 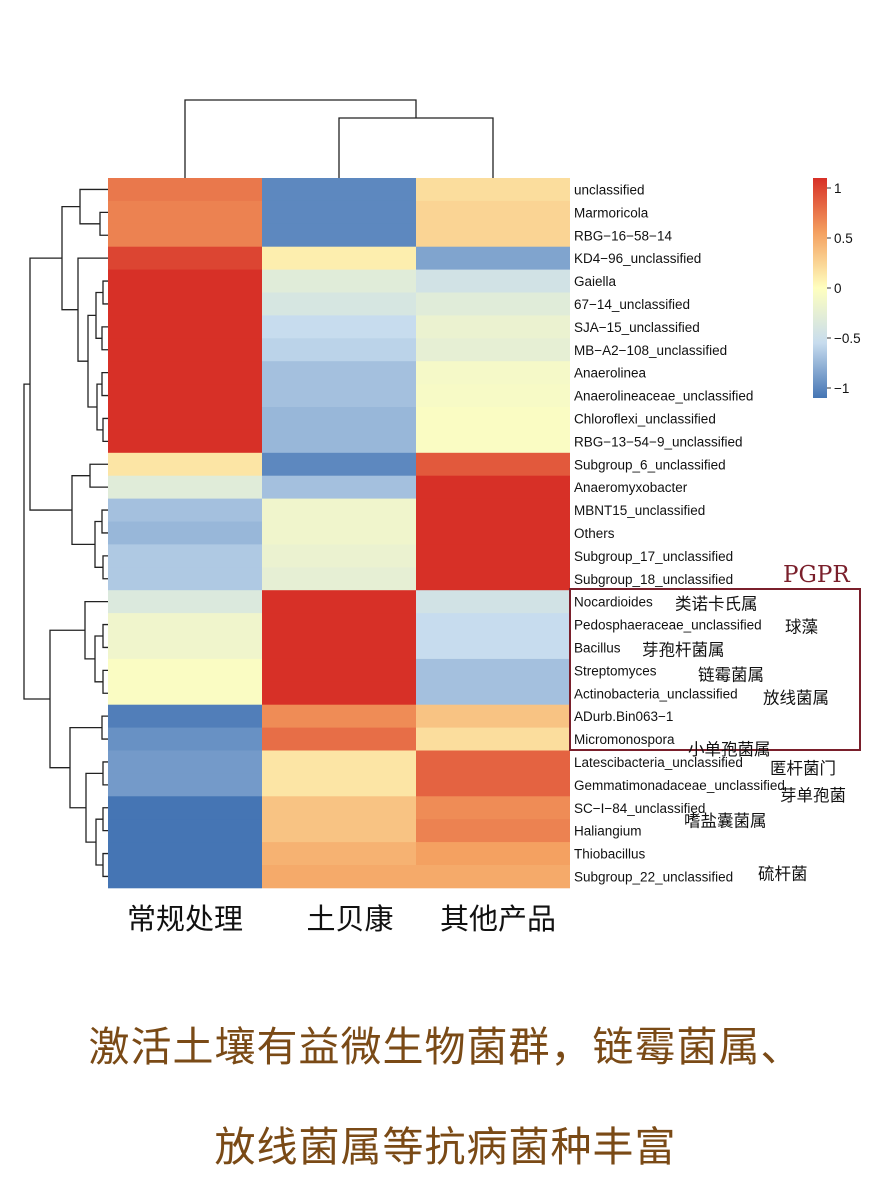 What do you see at coordinates (653, 876) in the screenshot?
I see `row-label: Subgroup_22_unclassified` at bounding box center [653, 876].